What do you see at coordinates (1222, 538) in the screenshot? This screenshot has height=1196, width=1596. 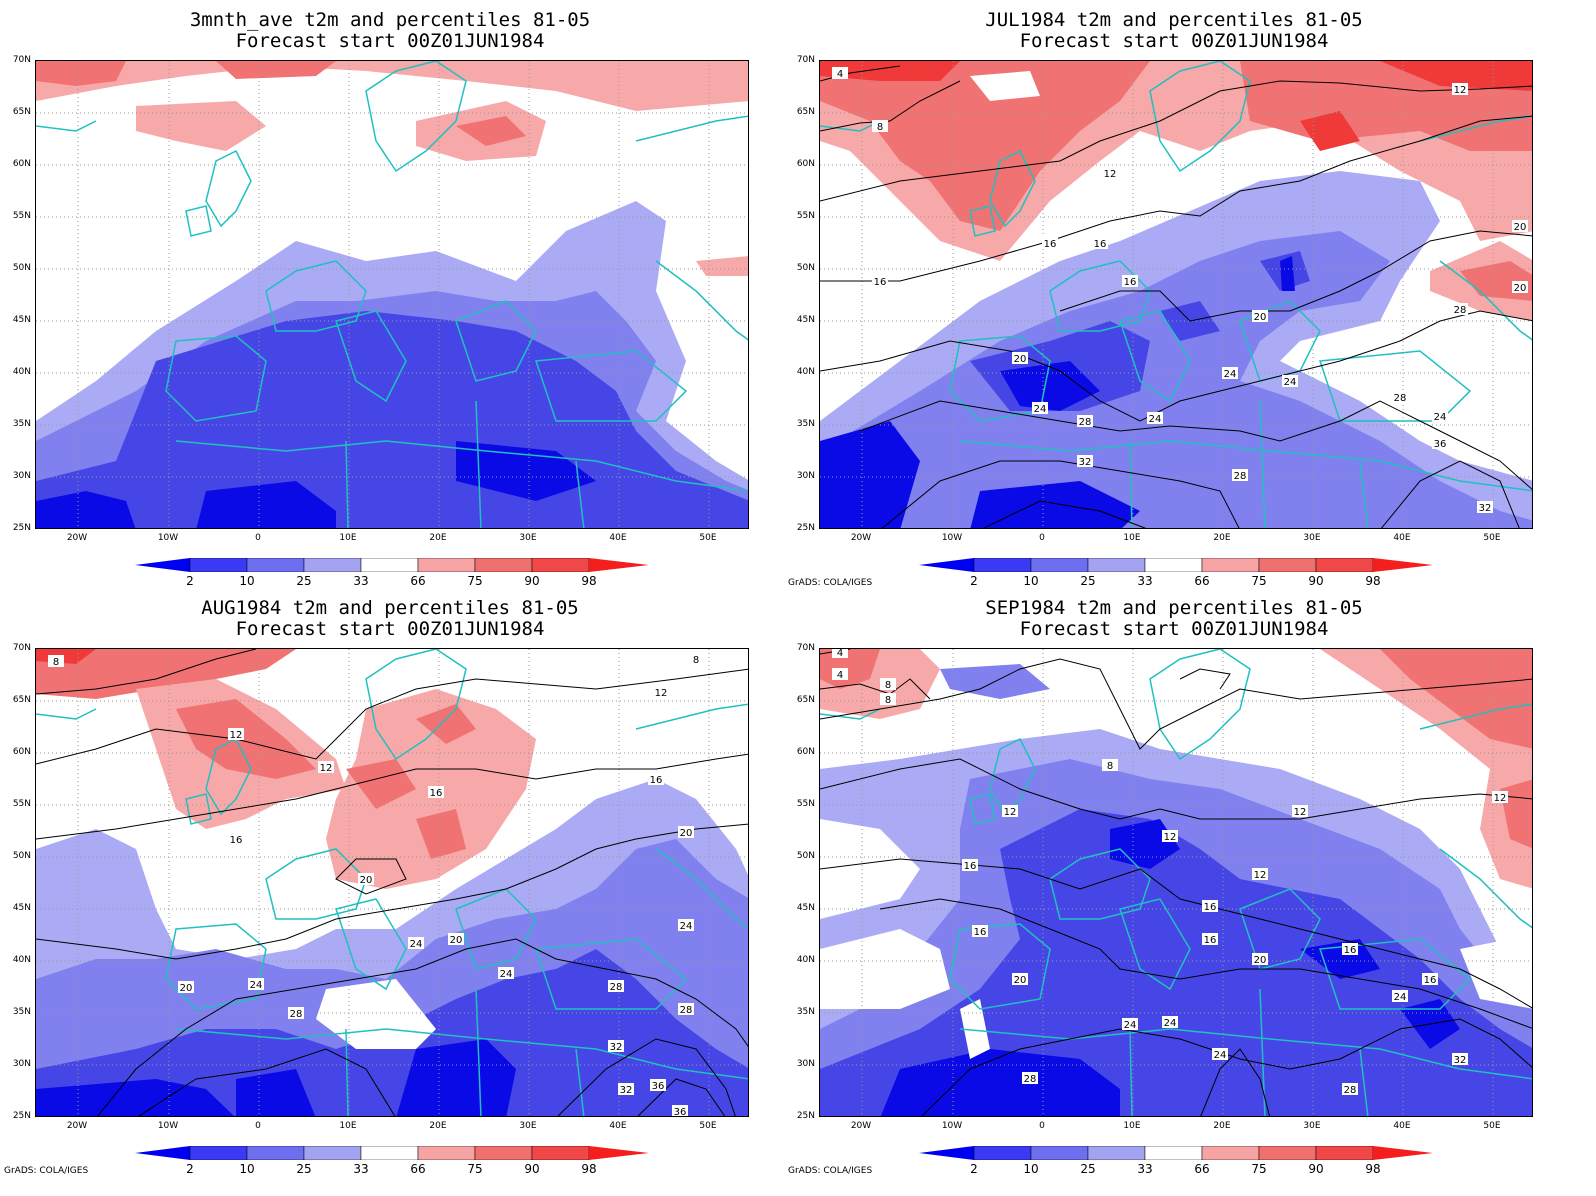 I see `lon-label: 20E` at bounding box center [1222, 538].